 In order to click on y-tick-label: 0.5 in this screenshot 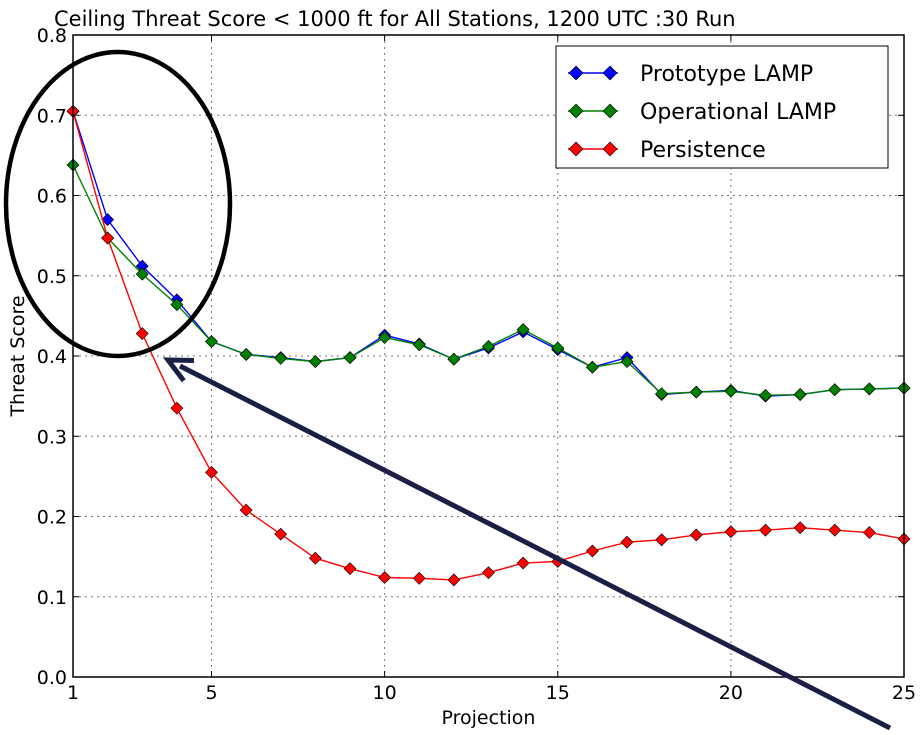, I will do `click(52, 277)`.